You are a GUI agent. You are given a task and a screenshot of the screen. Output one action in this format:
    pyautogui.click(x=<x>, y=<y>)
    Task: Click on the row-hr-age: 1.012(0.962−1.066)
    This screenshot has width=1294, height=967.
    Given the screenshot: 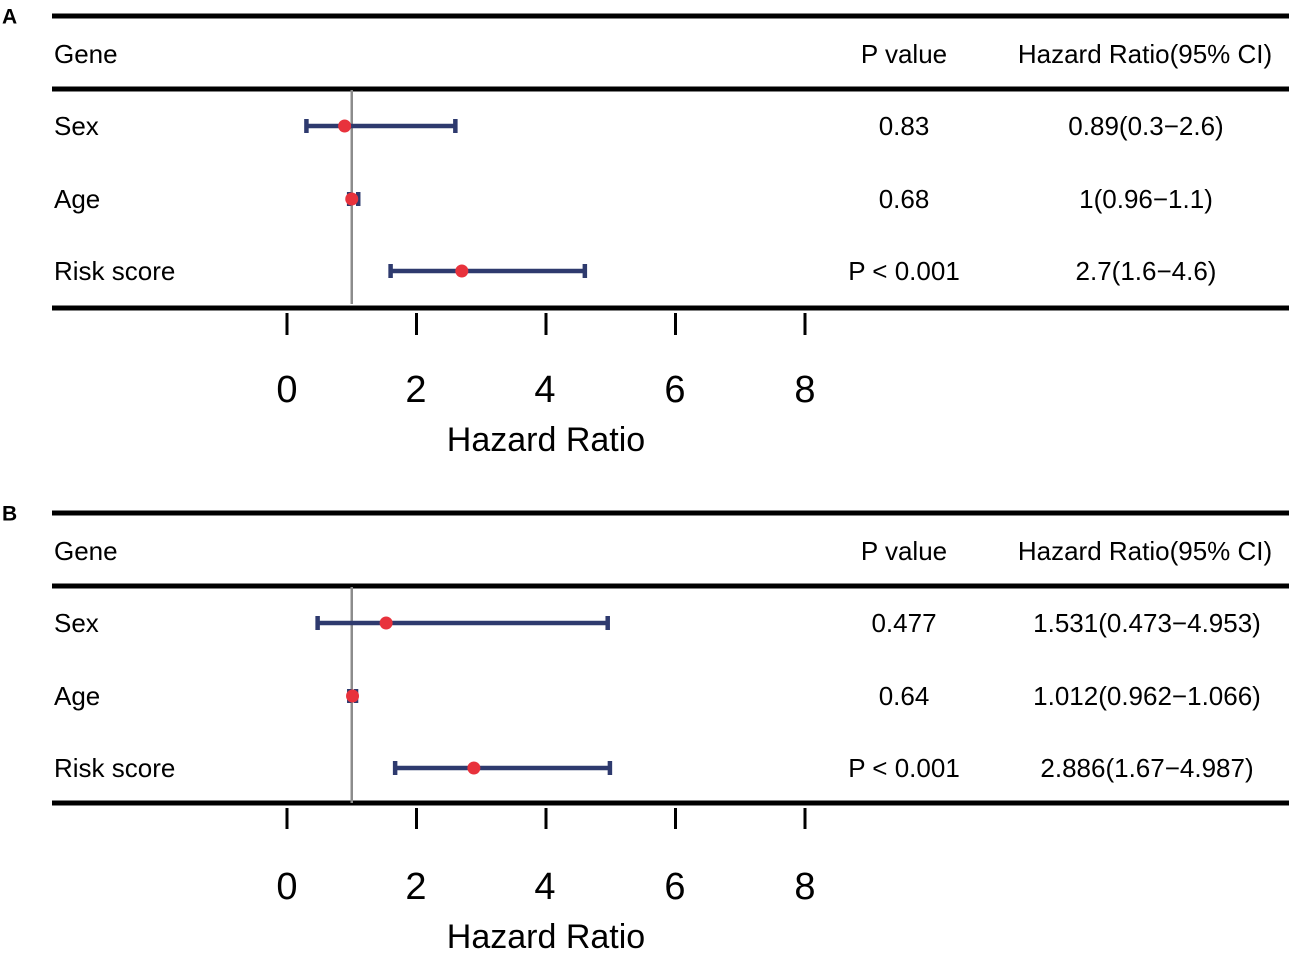 What is the action you would take?
    pyautogui.click(x=1147, y=696)
    